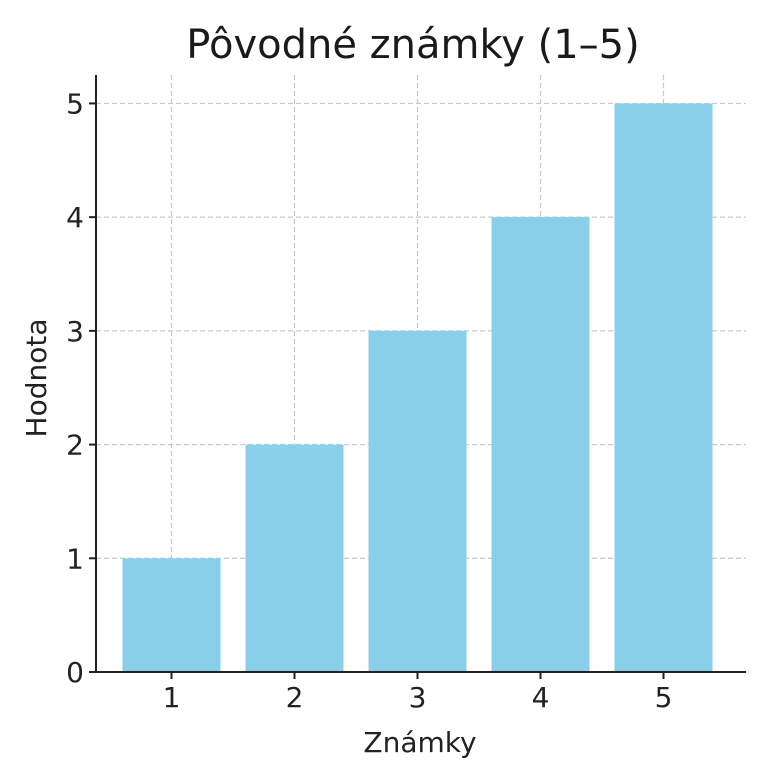  Describe the element at coordinates (172, 697) in the screenshot. I see `x-tick-label: 1` at that location.